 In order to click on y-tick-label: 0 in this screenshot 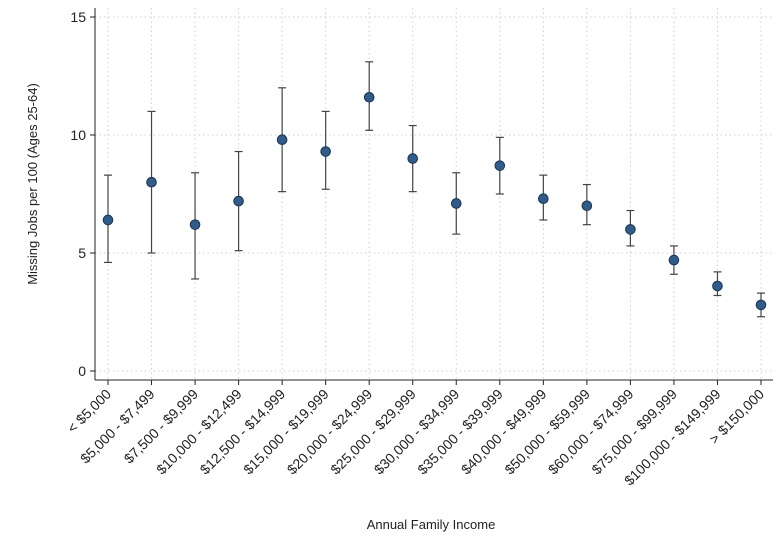, I will do `click(82, 371)`.